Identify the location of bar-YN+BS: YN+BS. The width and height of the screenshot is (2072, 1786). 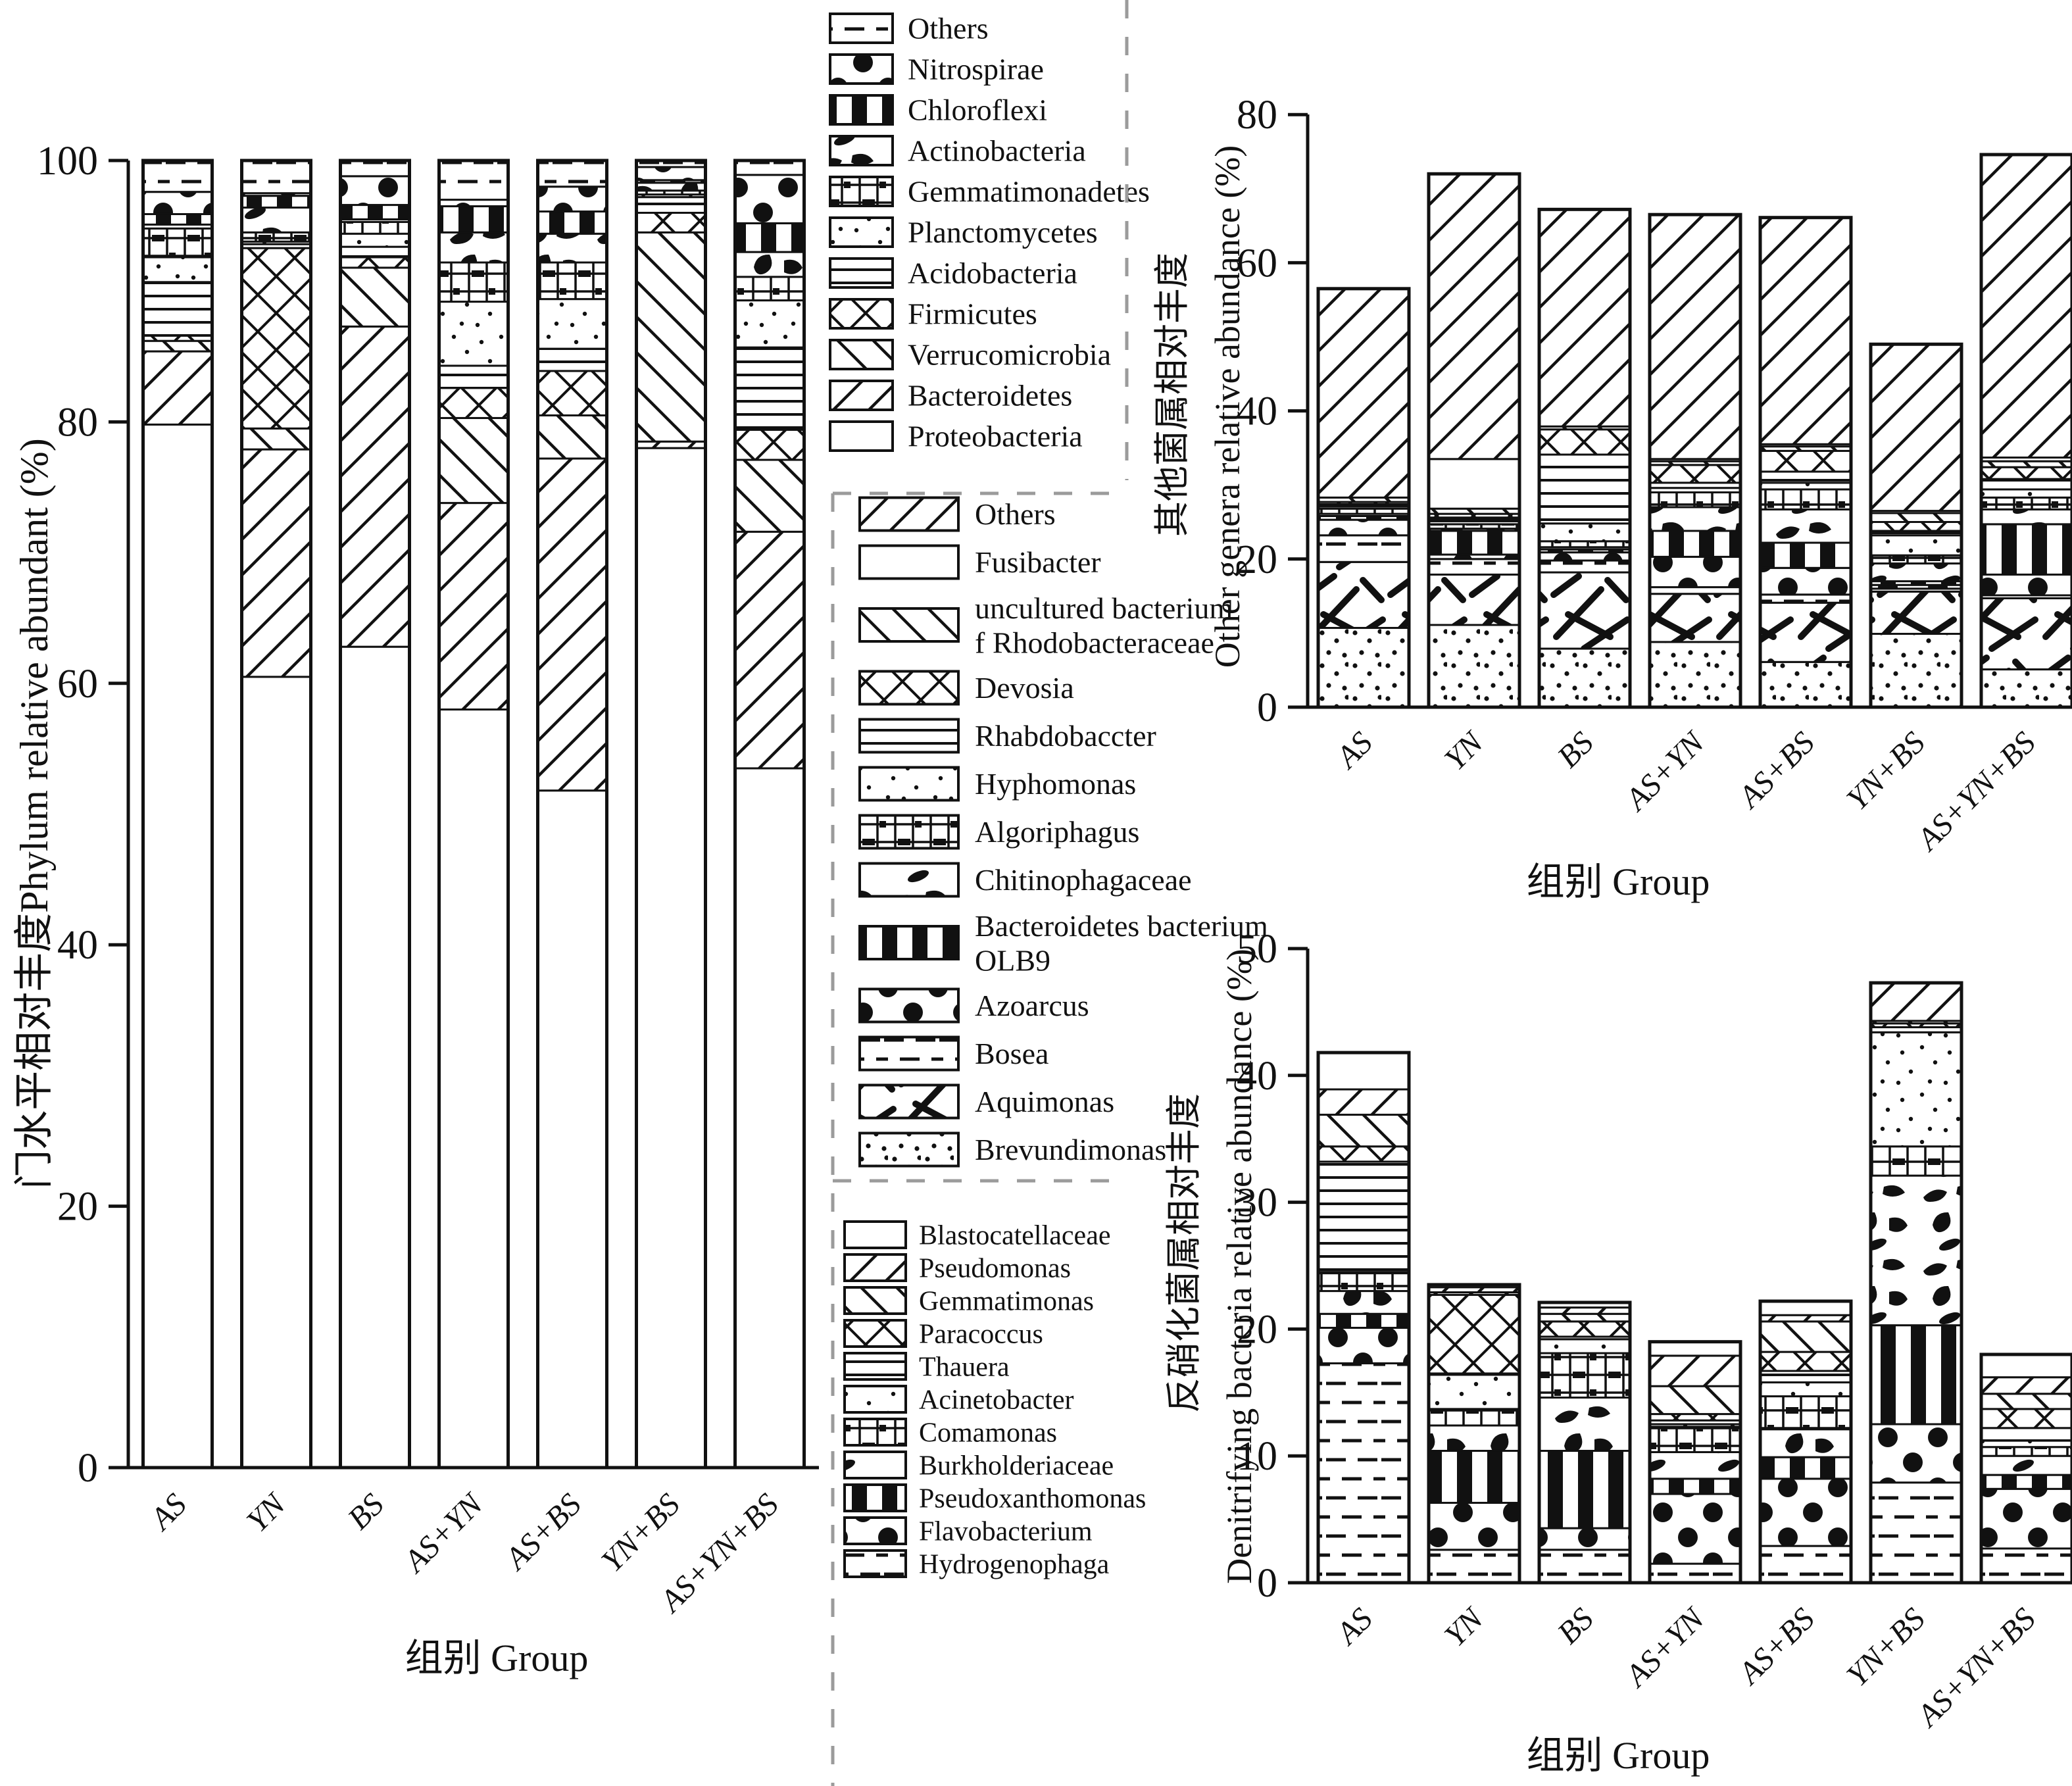
(1901, 1337).